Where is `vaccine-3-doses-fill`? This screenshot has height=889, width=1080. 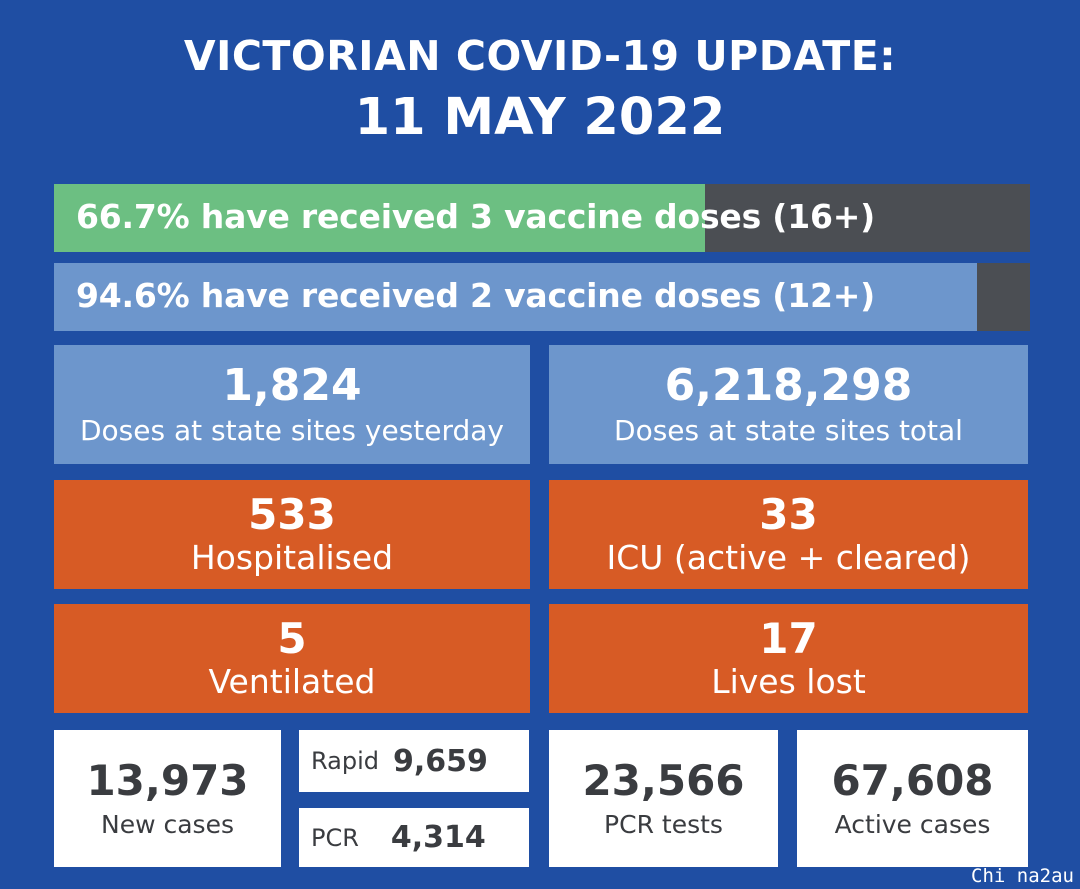 vaccine-3-doses-fill is located at coordinates (379, 218).